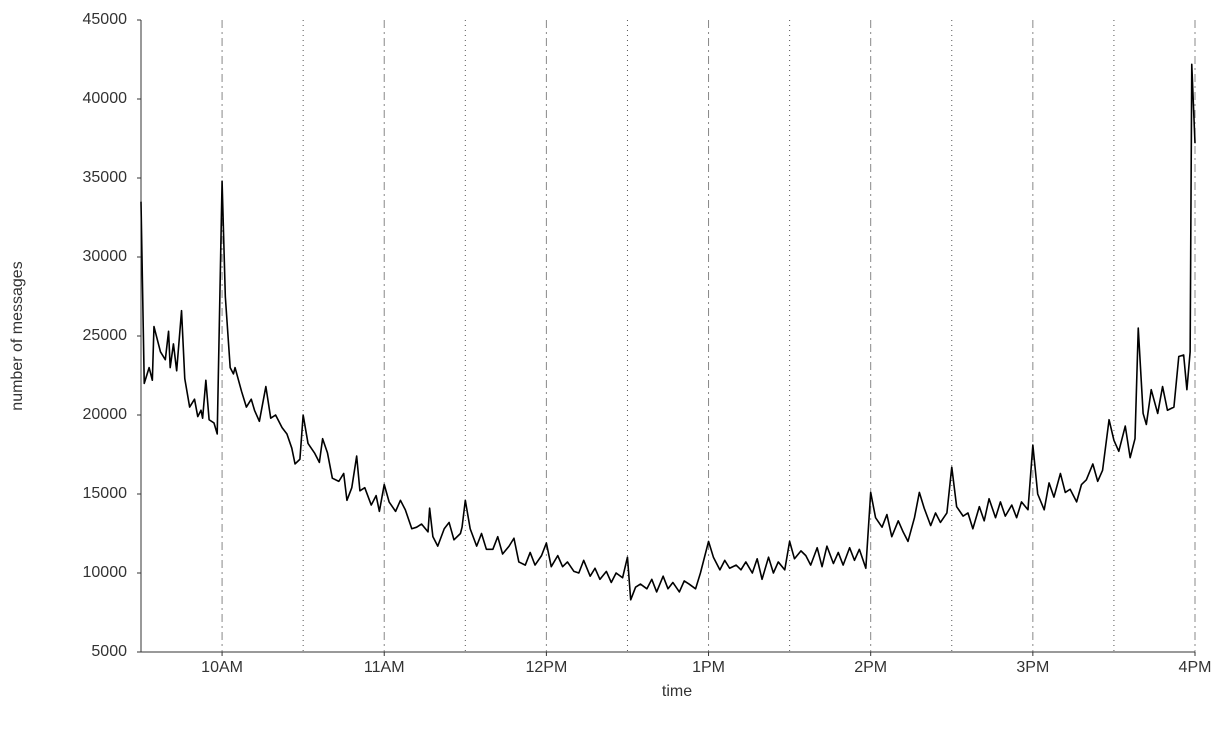 The image size is (1219, 736). Describe the element at coordinates (384, 667) in the screenshot. I see `x-tick-label: 11AM` at that location.